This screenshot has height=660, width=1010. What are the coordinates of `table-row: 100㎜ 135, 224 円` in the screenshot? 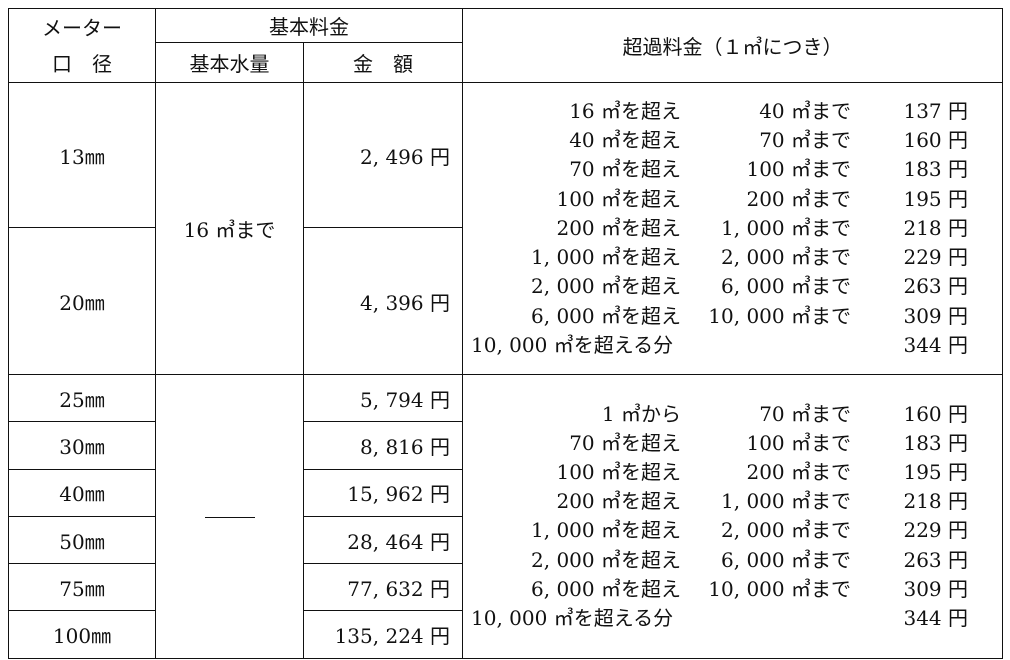 It's located at (505, 634).